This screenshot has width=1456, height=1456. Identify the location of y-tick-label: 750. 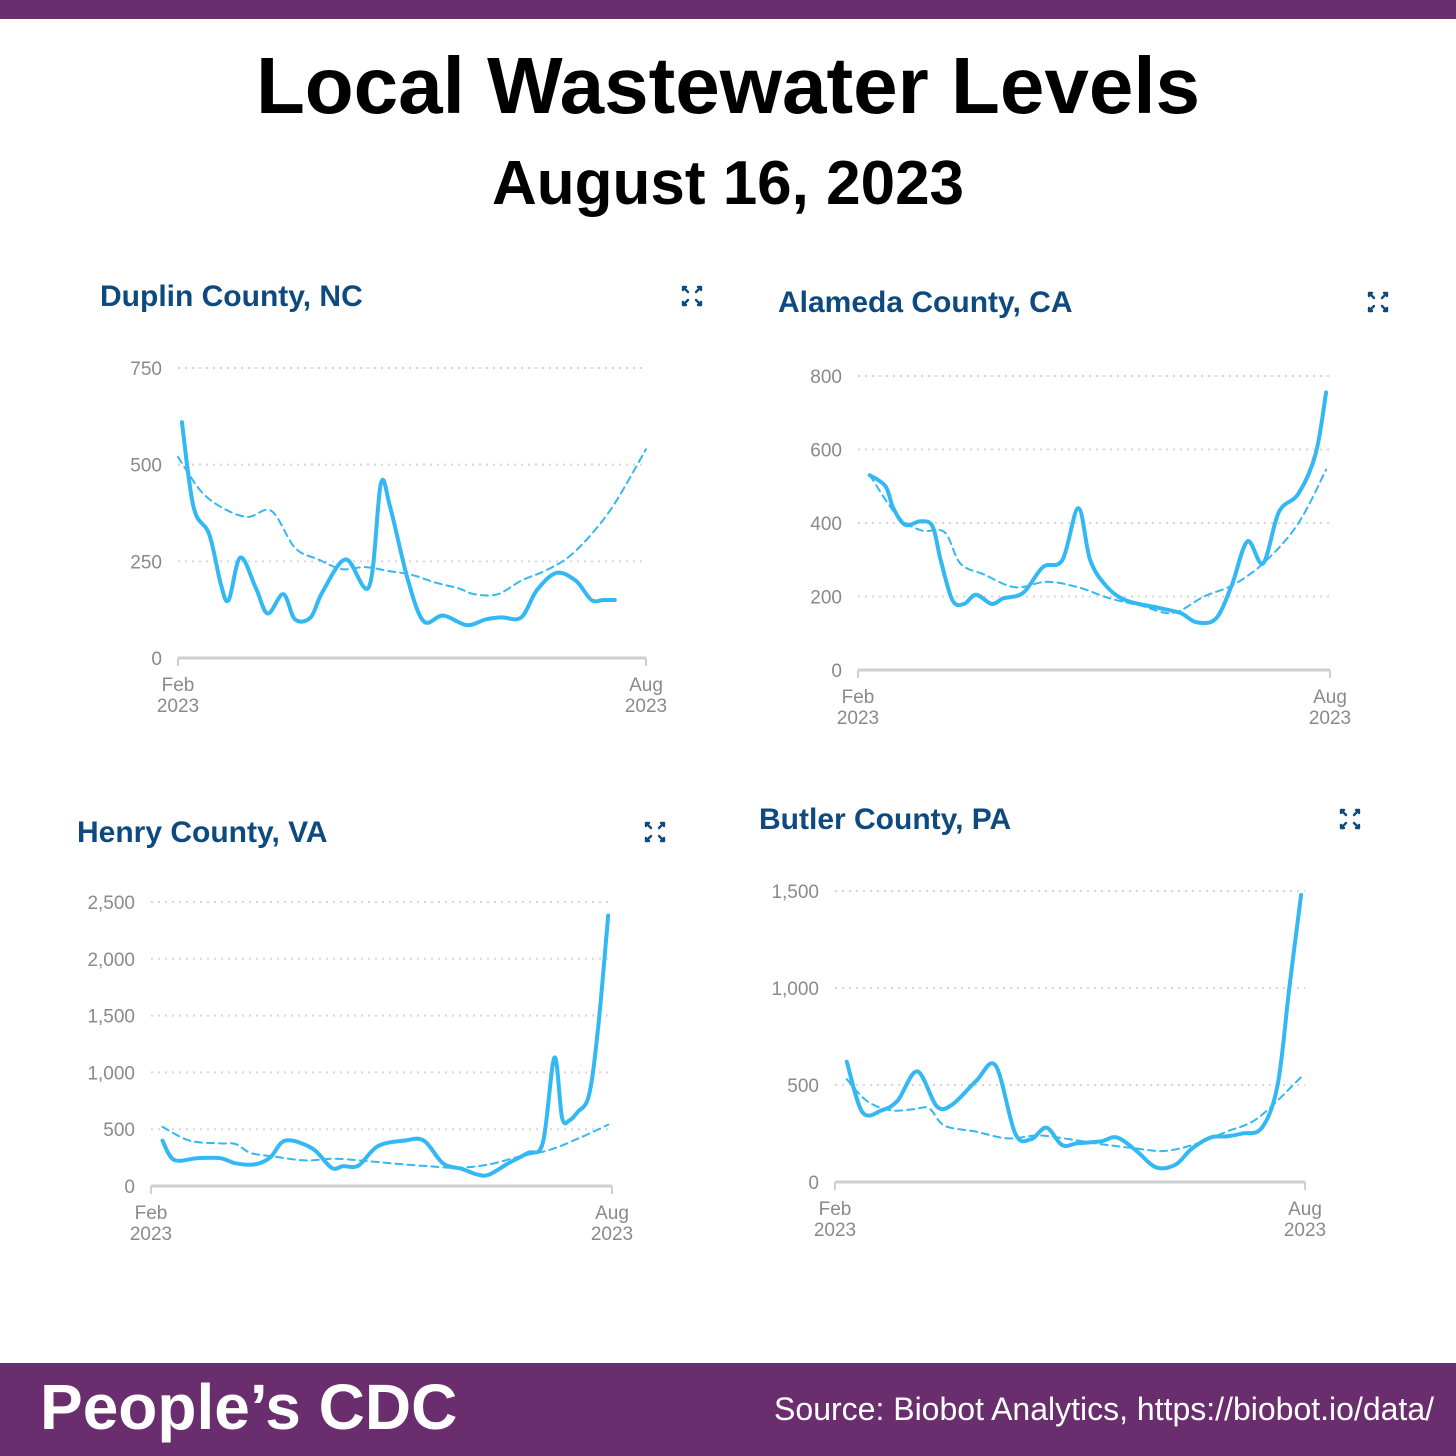
(146, 369).